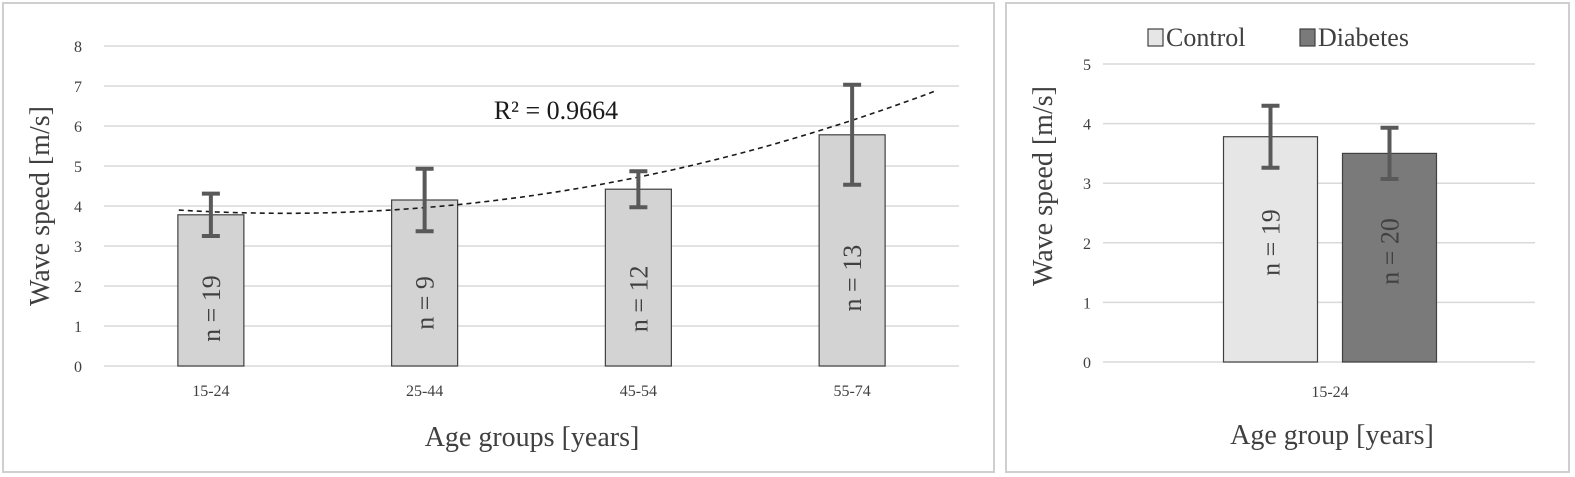 This screenshot has height=477, width=1575. Describe the element at coordinates (210, 391) in the screenshot. I see `left-x-tick-label: 15-24` at that location.